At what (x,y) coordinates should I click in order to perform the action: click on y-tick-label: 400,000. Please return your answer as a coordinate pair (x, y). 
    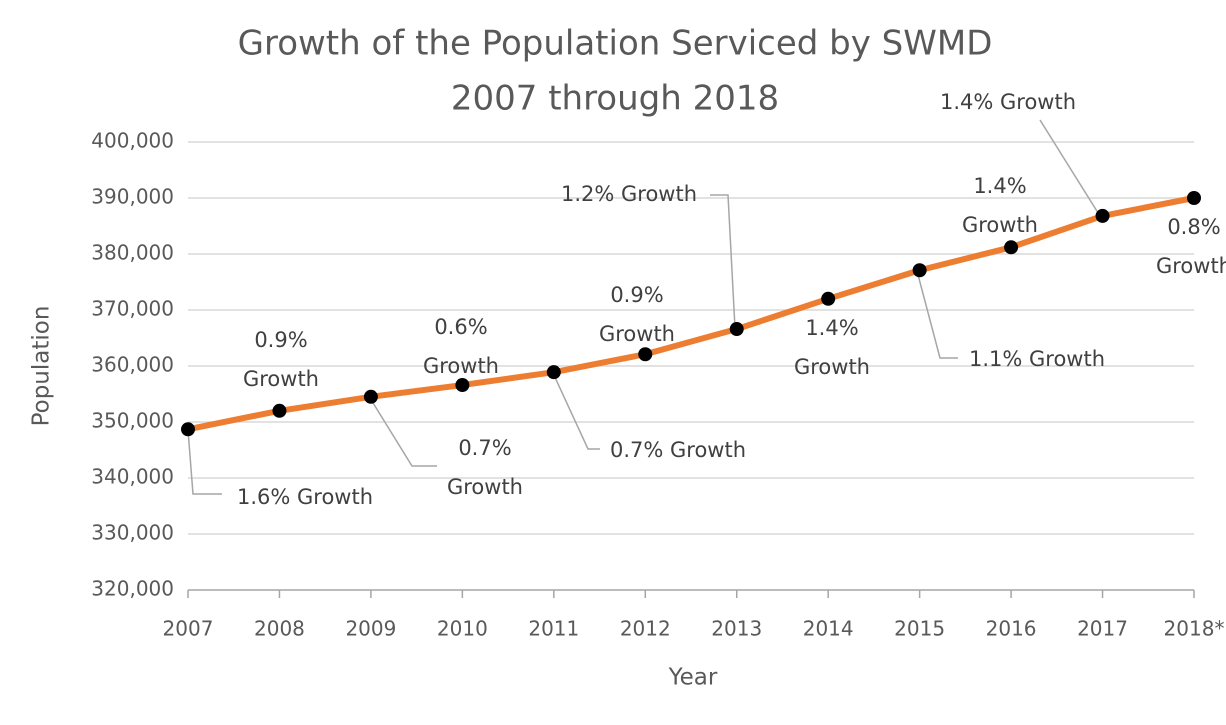
    Looking at the image, I should click on (132, 141).